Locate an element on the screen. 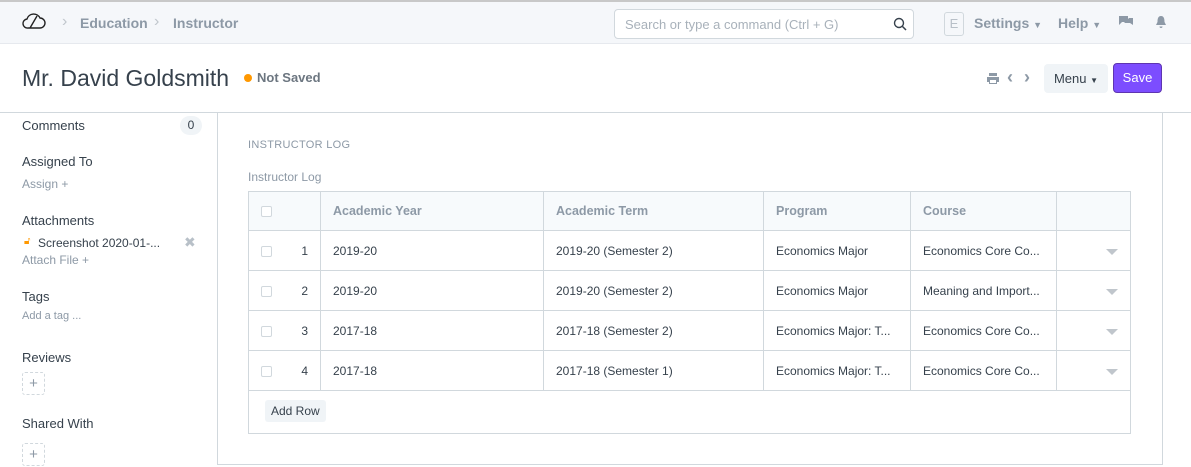 The height and width of the screenshot is (467, 1191). chat-icon is located at coordinates (1126, 22).